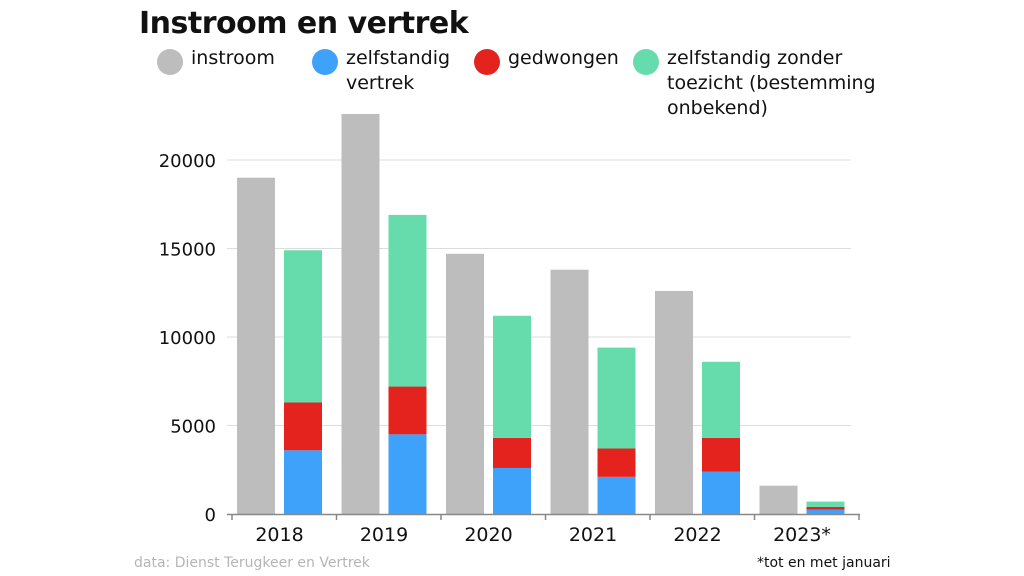  I want to click on source-note: data: Dienst Terugkeer en Vertrek, so click(252, 563).